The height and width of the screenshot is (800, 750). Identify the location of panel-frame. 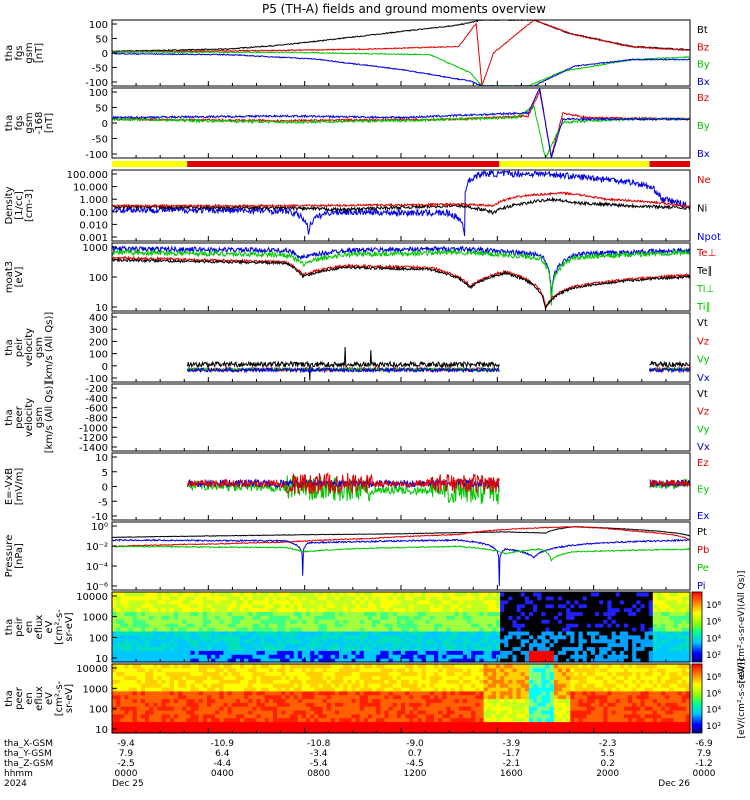
(401, 53).